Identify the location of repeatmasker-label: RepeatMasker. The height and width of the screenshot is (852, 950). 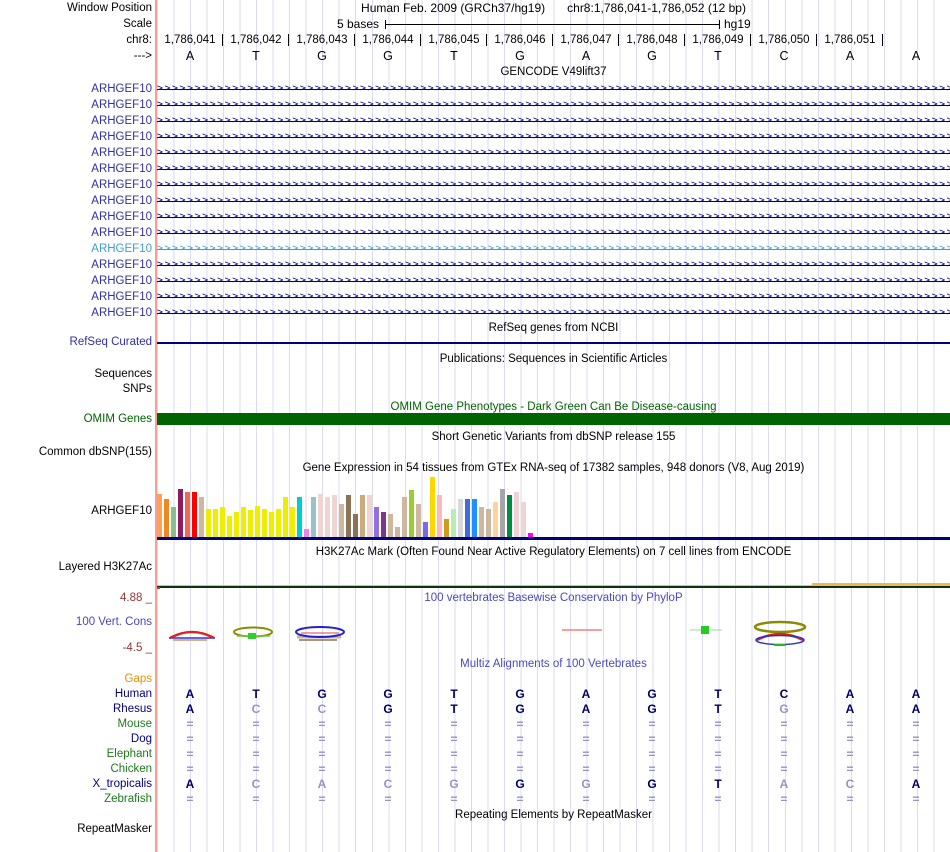
(114, 829).